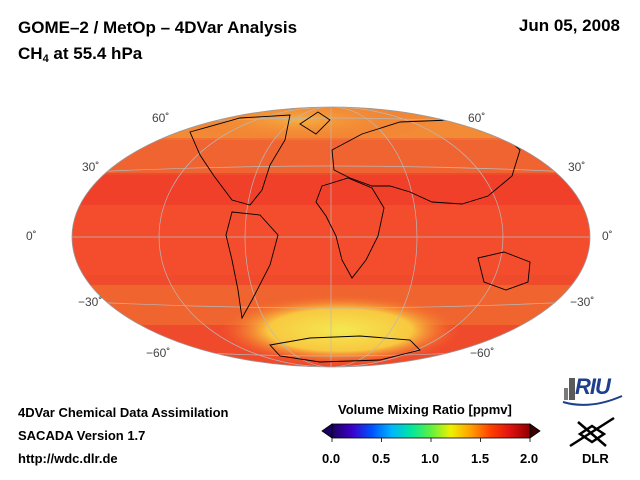 The image size is (640, 480). Describe the element at coordinates (327, 431) in the screenshot. I see `colorbar-low-arrow` at that location.